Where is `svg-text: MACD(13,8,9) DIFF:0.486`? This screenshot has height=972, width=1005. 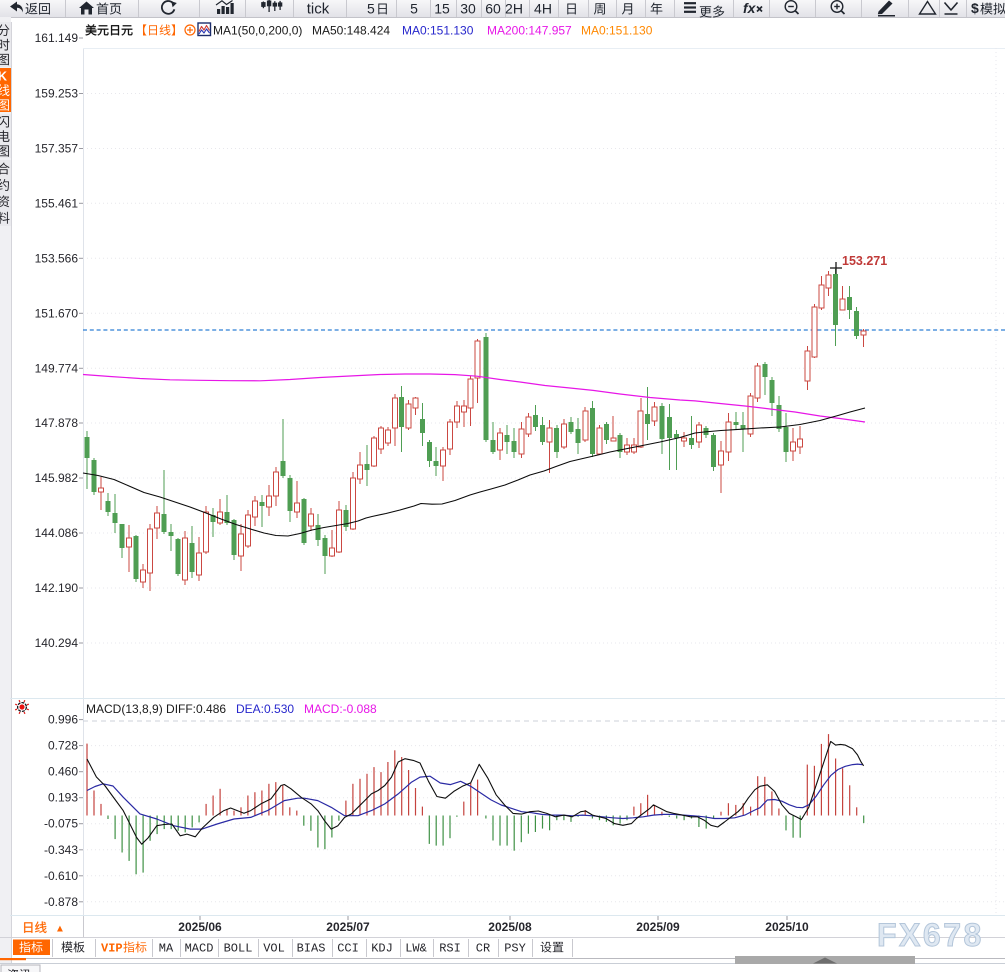
svg-text: MACD(13,8,9) DIFF:0.486 is located at coordinates (156, 709).